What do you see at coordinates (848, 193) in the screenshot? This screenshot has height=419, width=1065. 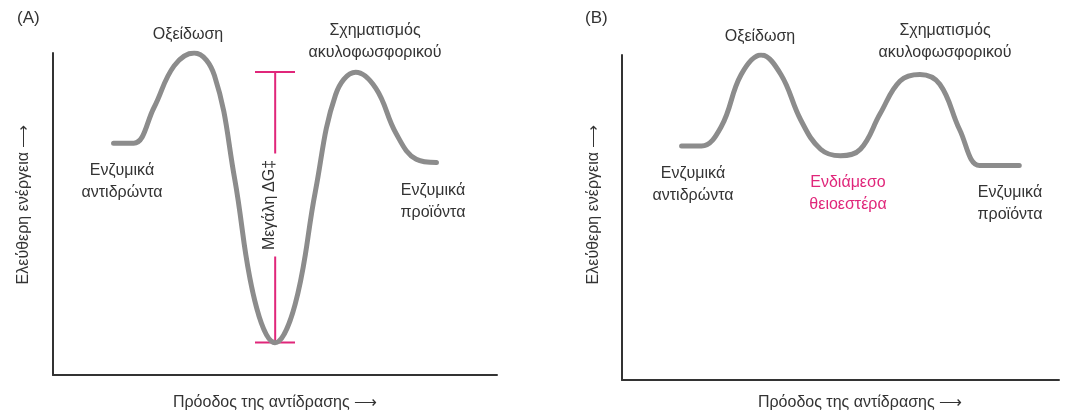 I see `annotation: Ενδιάμεσο θειοεστέρα` at bounding box center [848, 193].